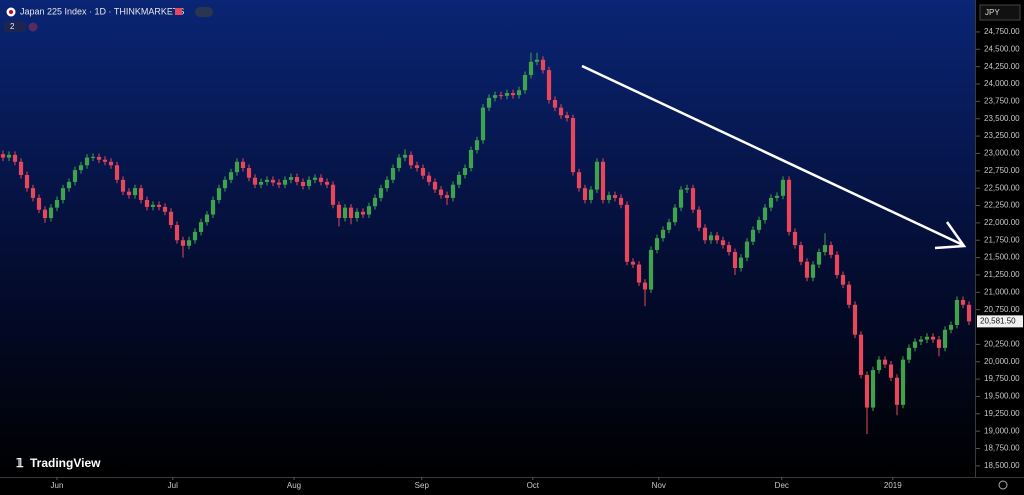 Image resolution: width=1024 pixels, height=495 pixels. I want to click on y-tick-label: 19,250.00, so click(1002, 413).